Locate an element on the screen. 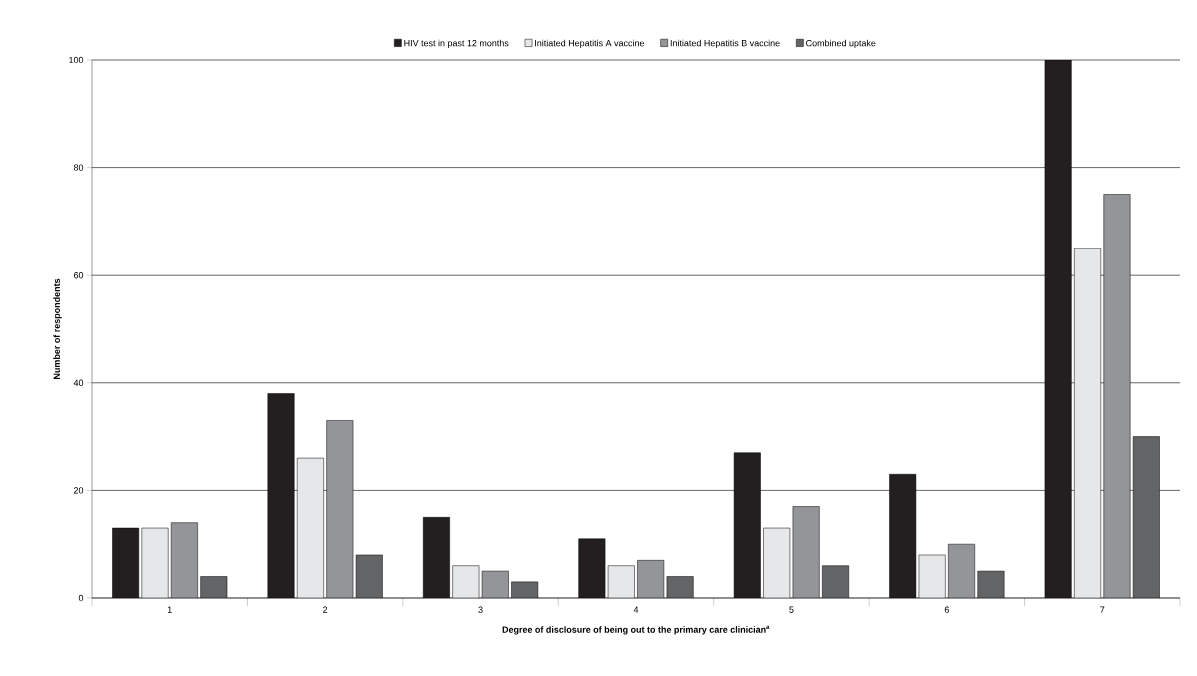 Image resolution: width=1197 pixels, height=676 pixels. y-tick-label: 0 is located at coordinates (81, 598).